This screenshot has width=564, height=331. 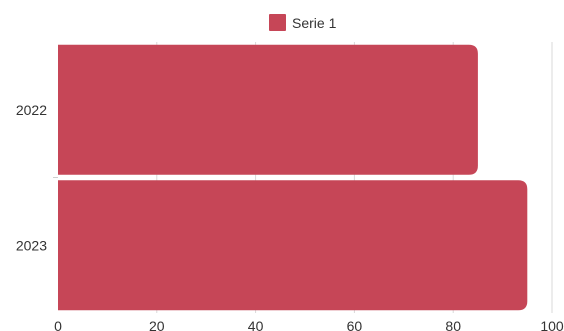 I want to click on x-tick-label-100: 100, so click(x=552, y=324).